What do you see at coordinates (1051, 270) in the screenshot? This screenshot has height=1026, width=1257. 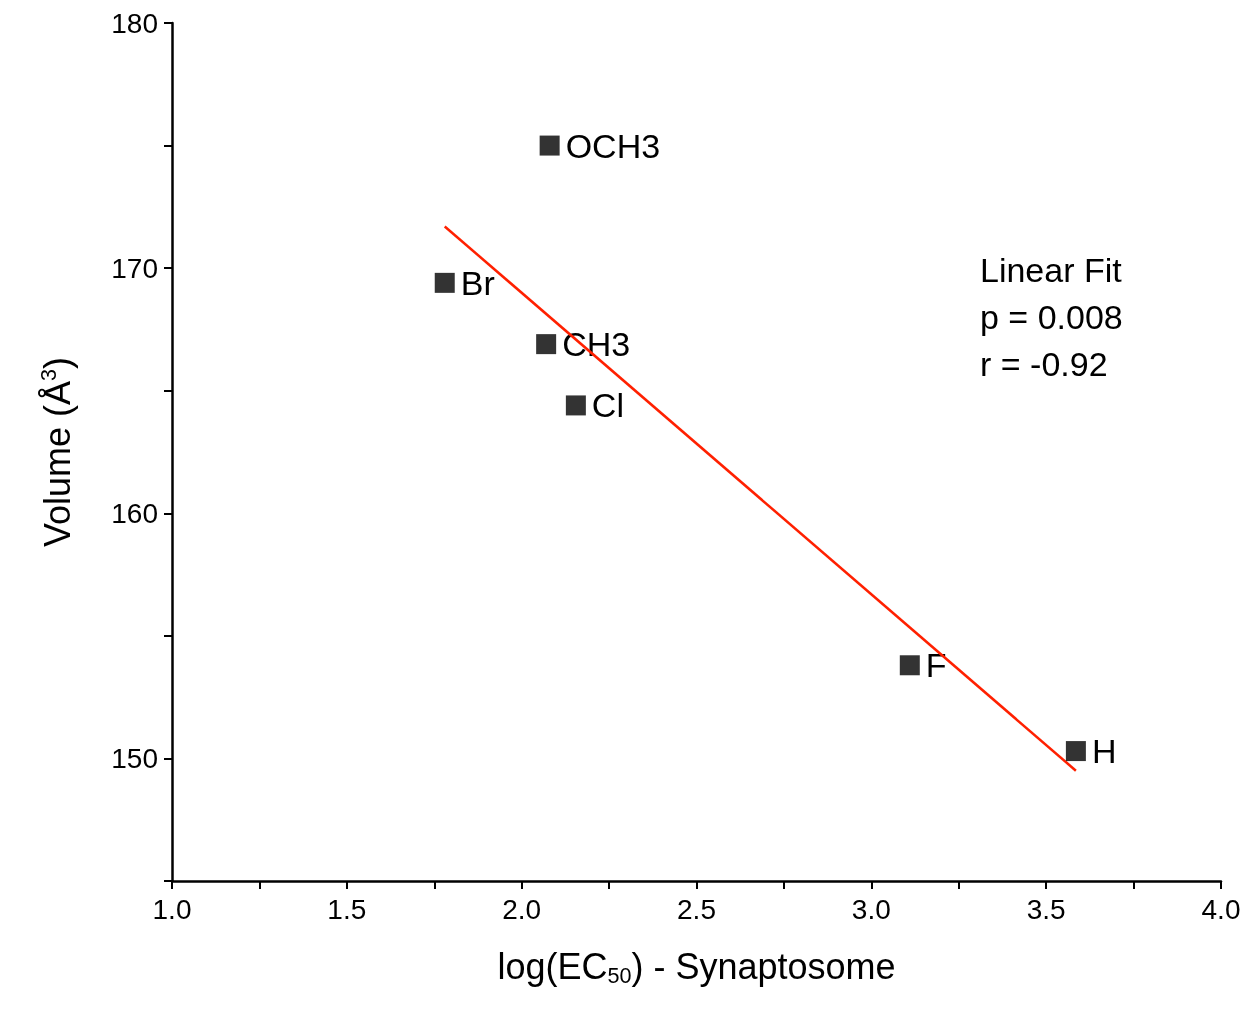 I see `annotation: Linear Fit` at bounding box center [1051, 270].